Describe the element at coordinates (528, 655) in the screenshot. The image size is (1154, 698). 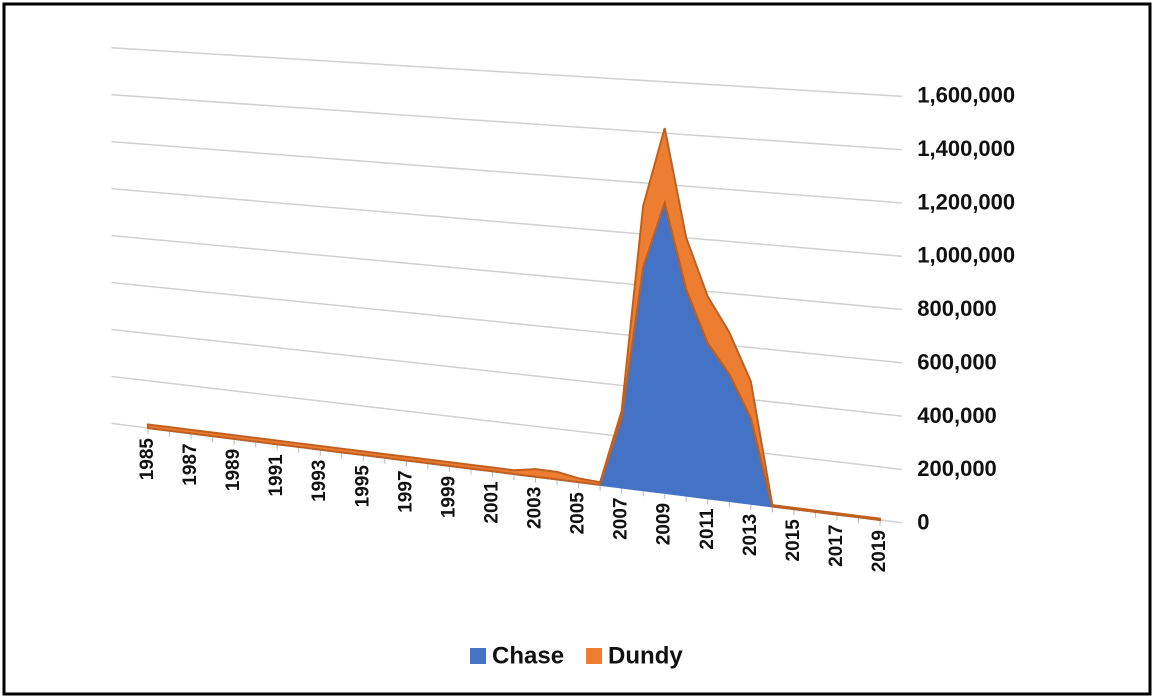
I see `legend-label: Chase` at that location.